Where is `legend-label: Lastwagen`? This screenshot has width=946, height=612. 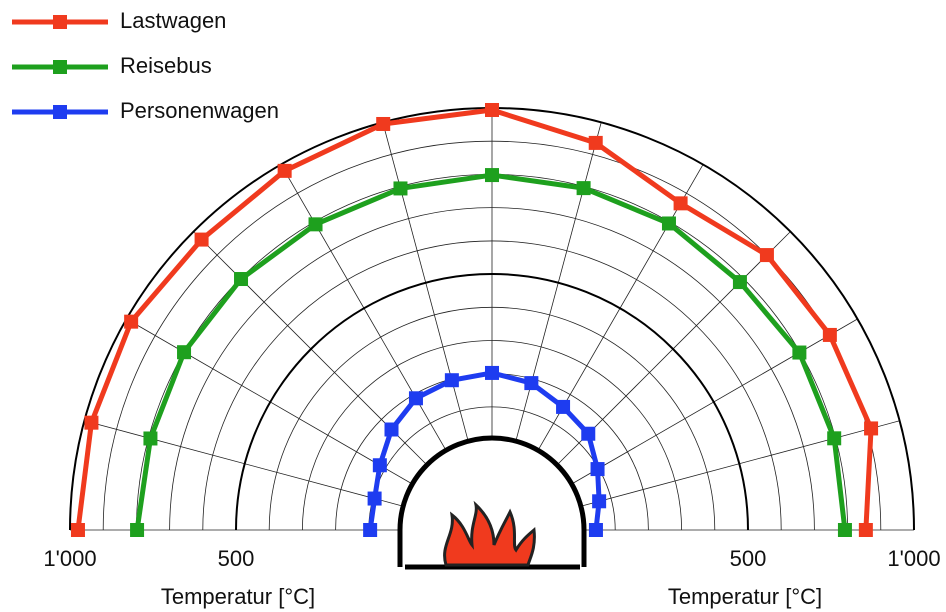 legend-label: Lastwagen is located at coordinates (173, 20).